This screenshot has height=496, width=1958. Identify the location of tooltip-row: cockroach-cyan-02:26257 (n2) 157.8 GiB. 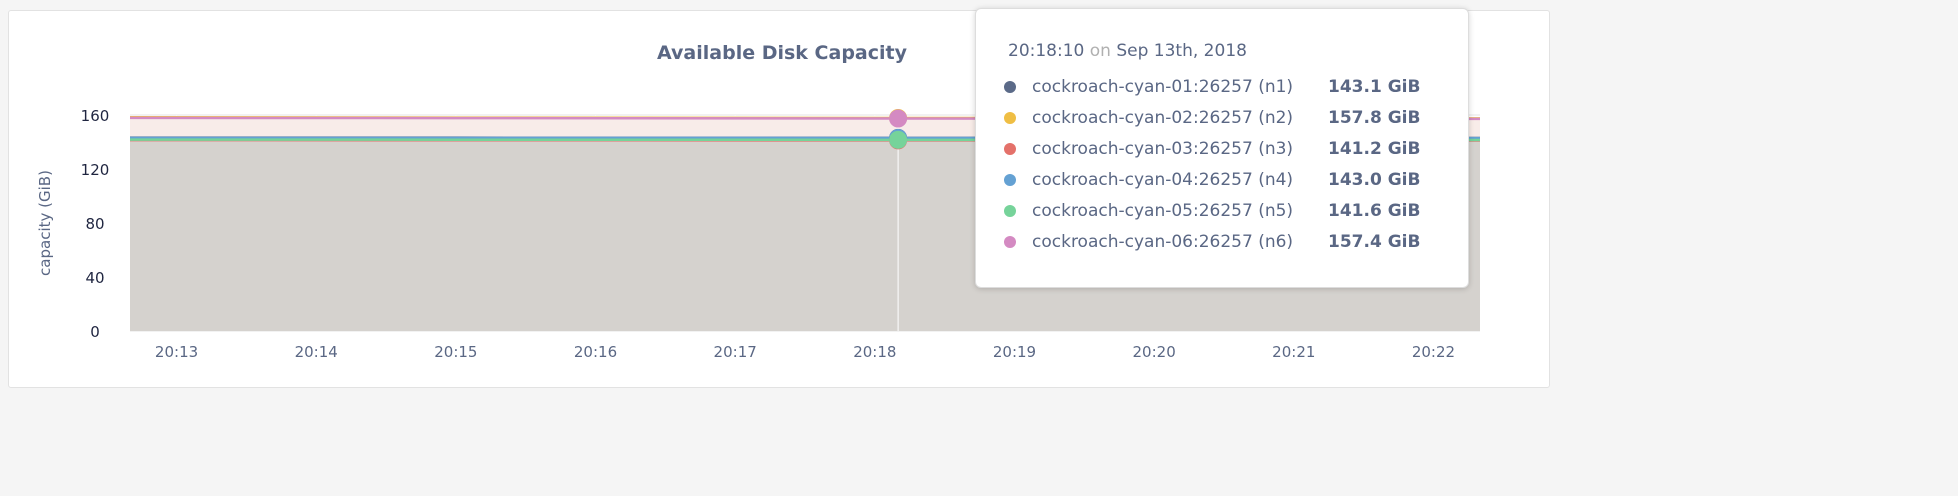
(1212, 118).